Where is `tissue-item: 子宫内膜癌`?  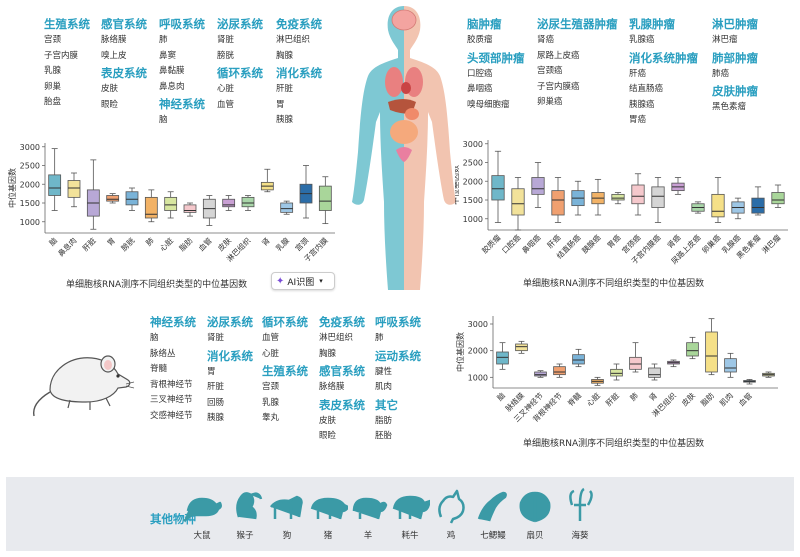 tissue-item: 子宫内膜癌 is located at coordinates (558, 86).